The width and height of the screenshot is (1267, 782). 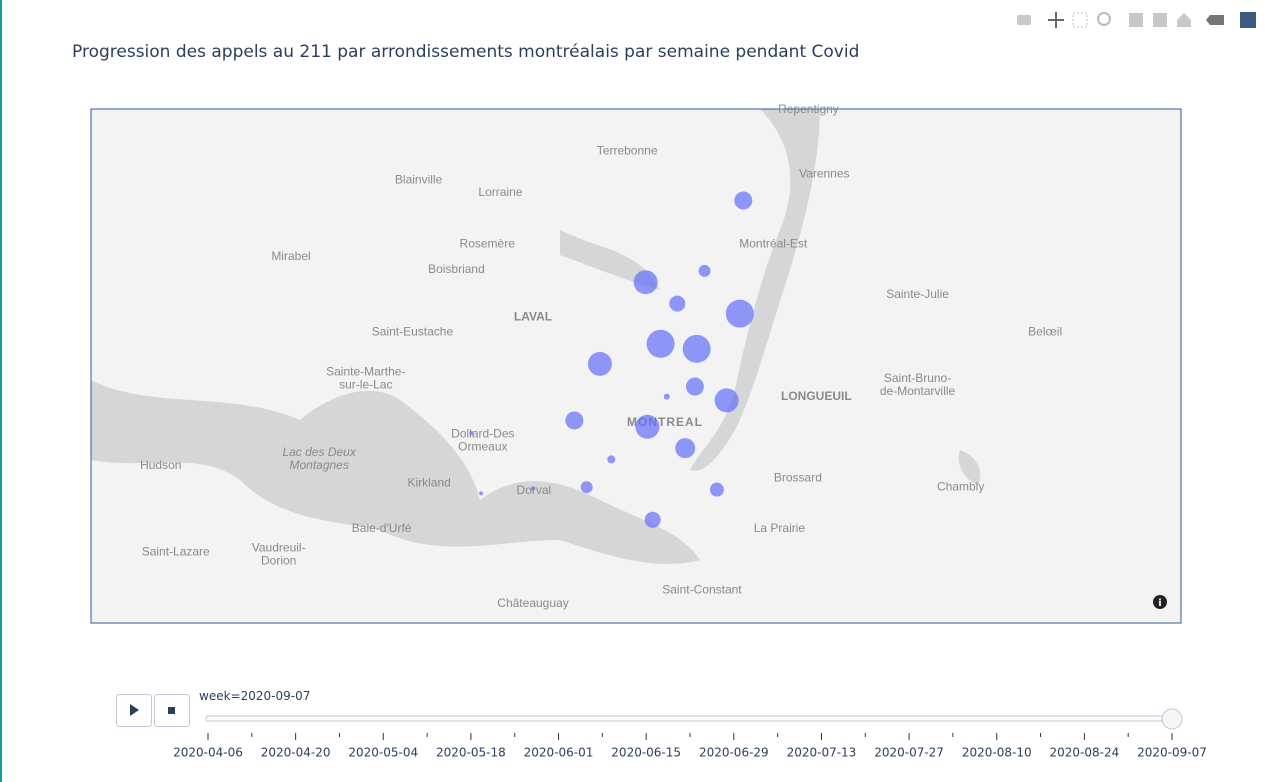 I want to click on place-label: Montréal-Est, so click(x=773, y=244).